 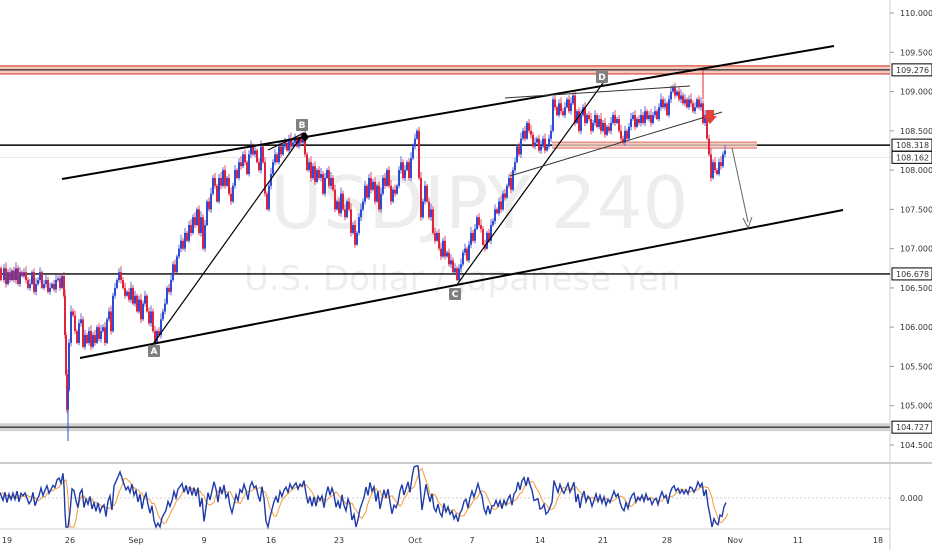 What do you see at coordinates (302, 126) in the screenshot?
I see `svg-text: B` at bounding box center [302, 126].